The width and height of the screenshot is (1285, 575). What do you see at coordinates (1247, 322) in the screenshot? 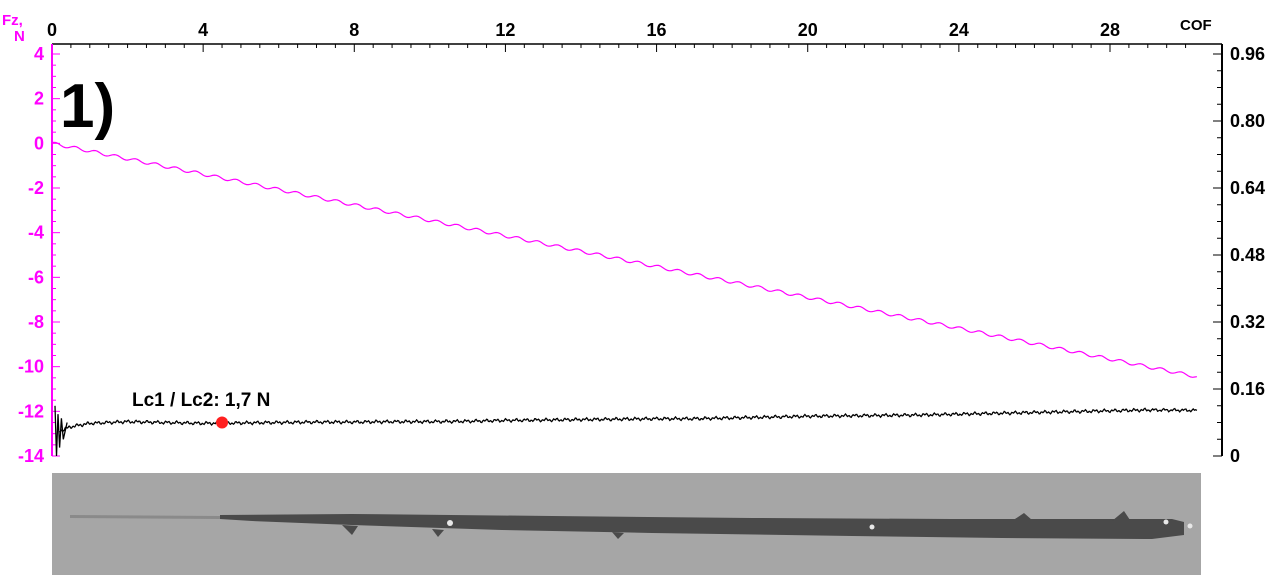
I see `right-tick-label: 0.32` at bounding box center [1247, 322].